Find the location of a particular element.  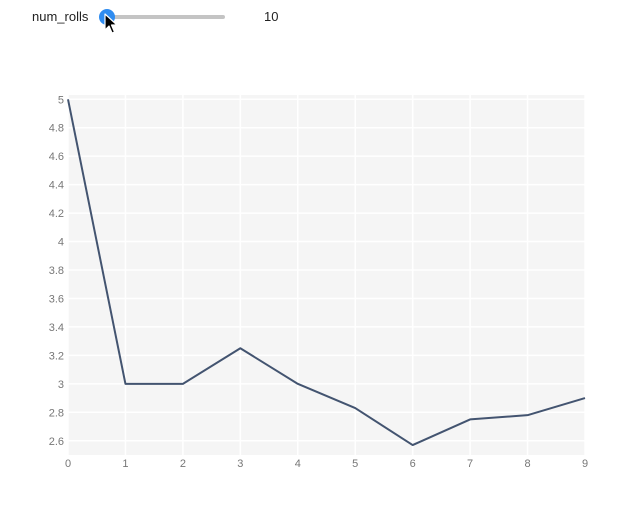

y-tick-label: 4.8 is located at coordinates (56, 129).